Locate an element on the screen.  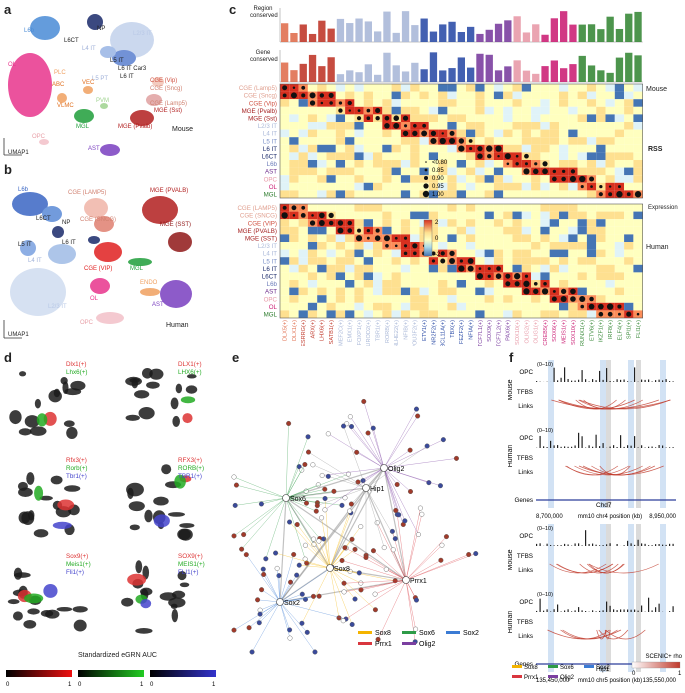
track-name: Links is located at coordinates (525, 472).